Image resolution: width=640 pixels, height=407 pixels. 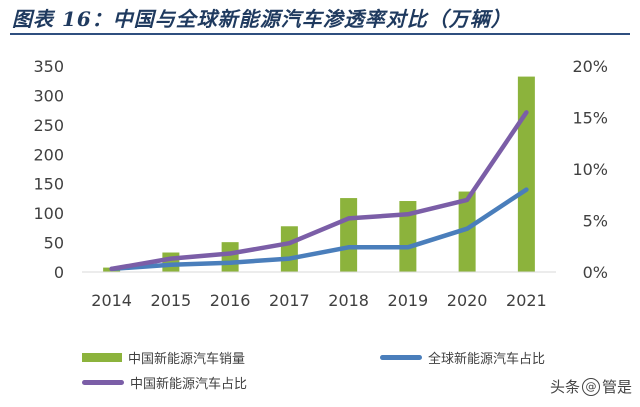 I want to click on y2-tick-label: 0%, so click(x=595, y=272).